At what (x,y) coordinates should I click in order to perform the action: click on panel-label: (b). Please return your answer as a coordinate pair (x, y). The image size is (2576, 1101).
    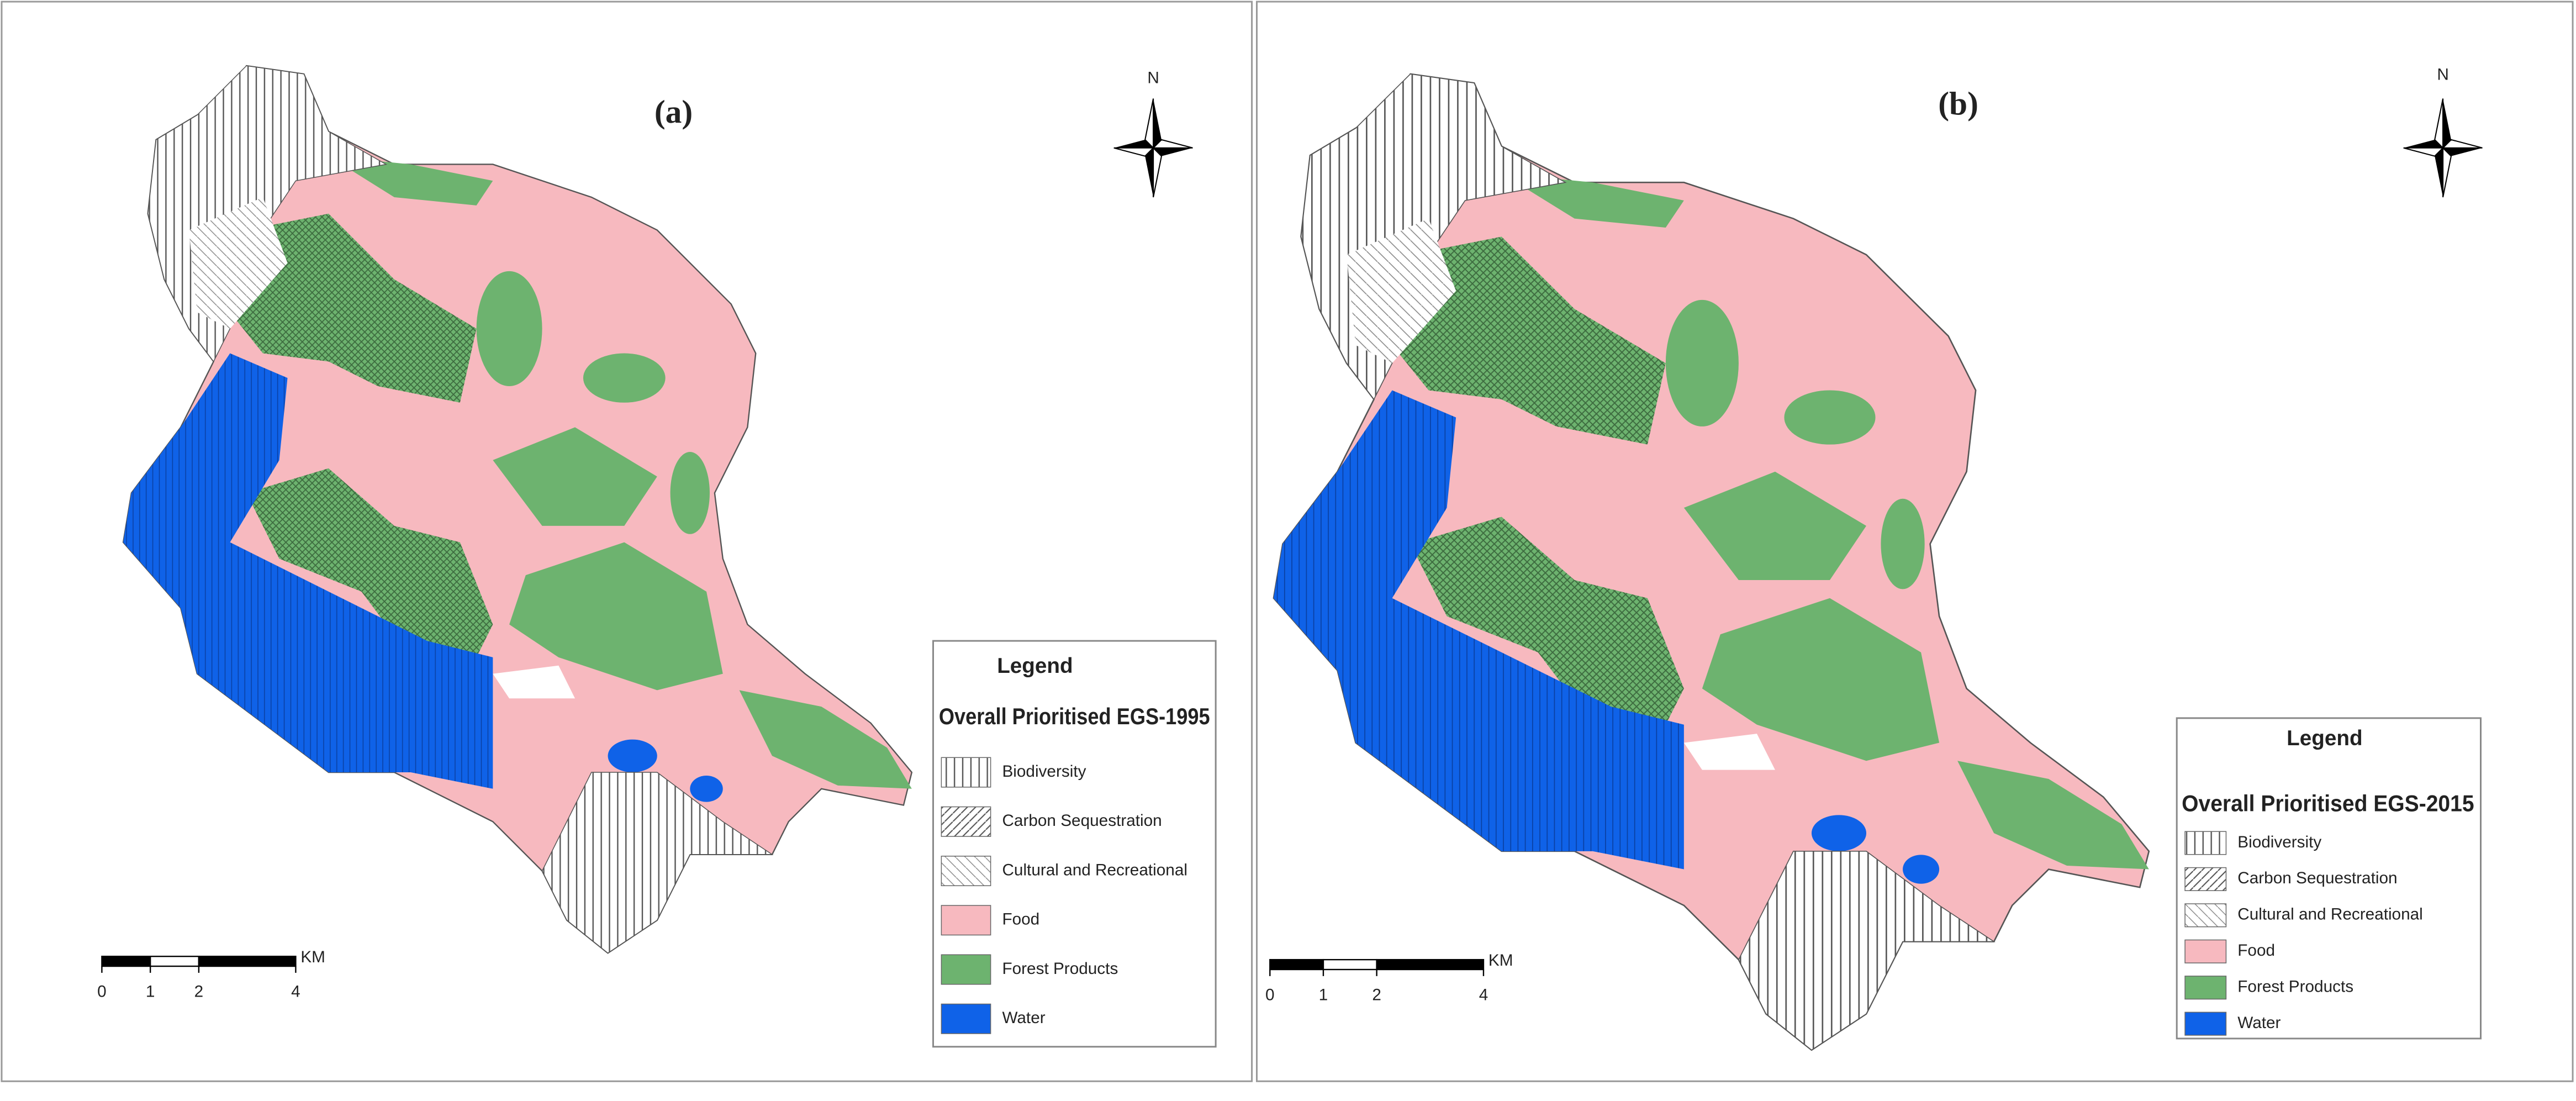
    Looking at the image, I should click on (1958, 103).